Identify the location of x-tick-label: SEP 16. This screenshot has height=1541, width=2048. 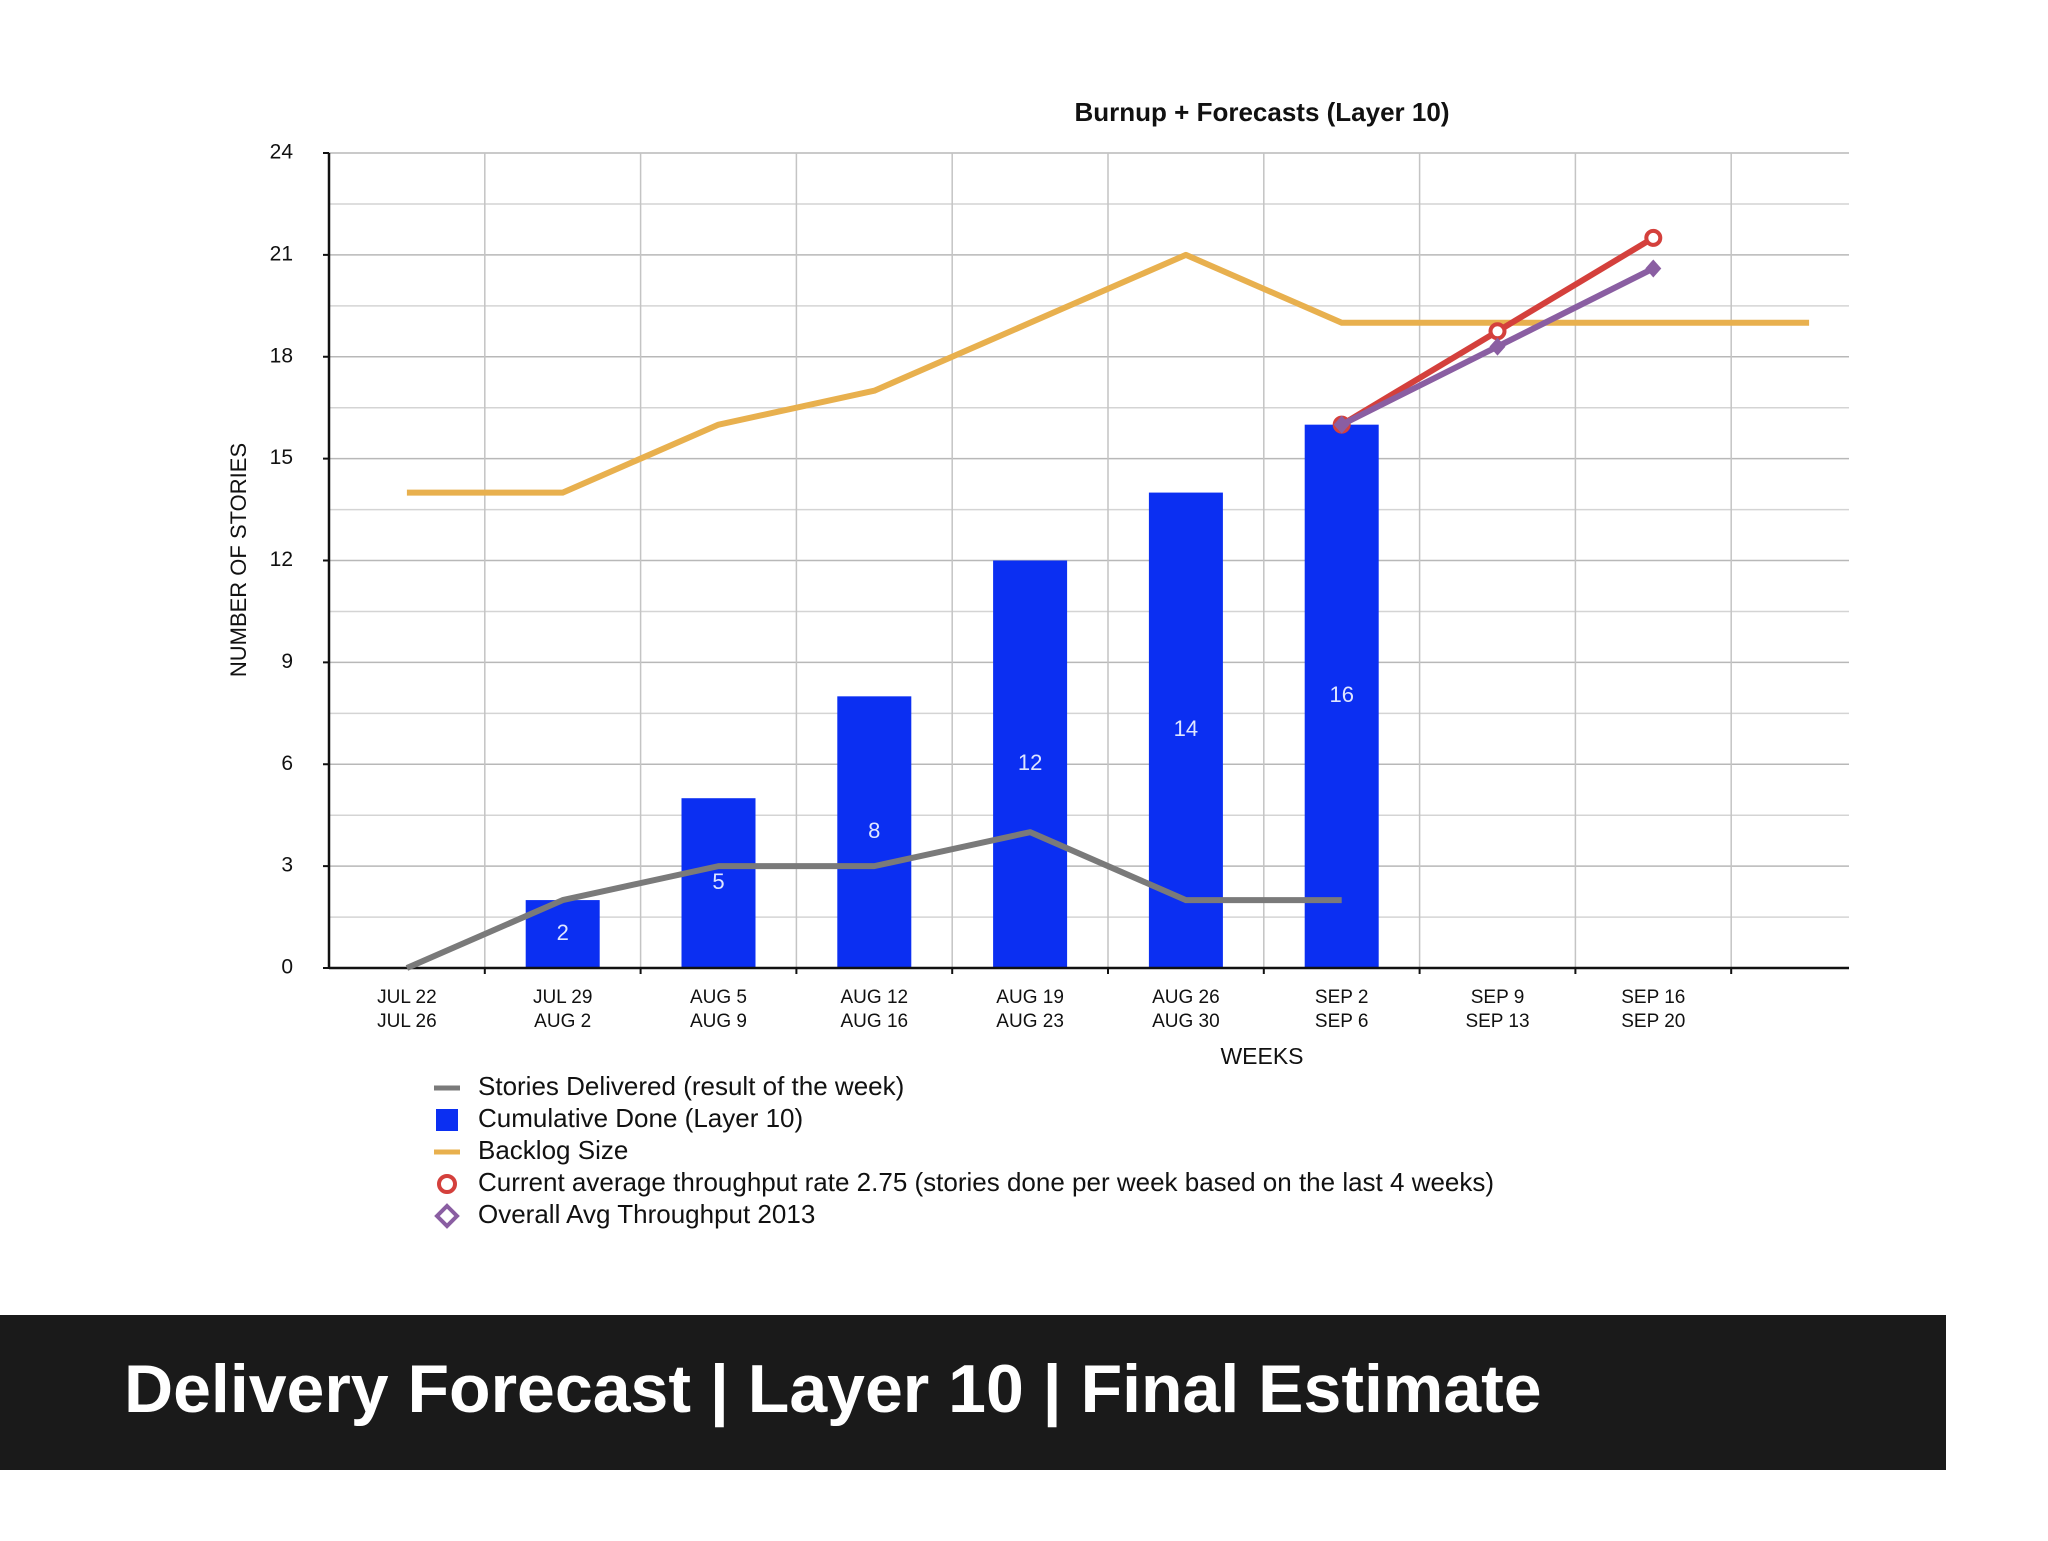
(1653, 997).